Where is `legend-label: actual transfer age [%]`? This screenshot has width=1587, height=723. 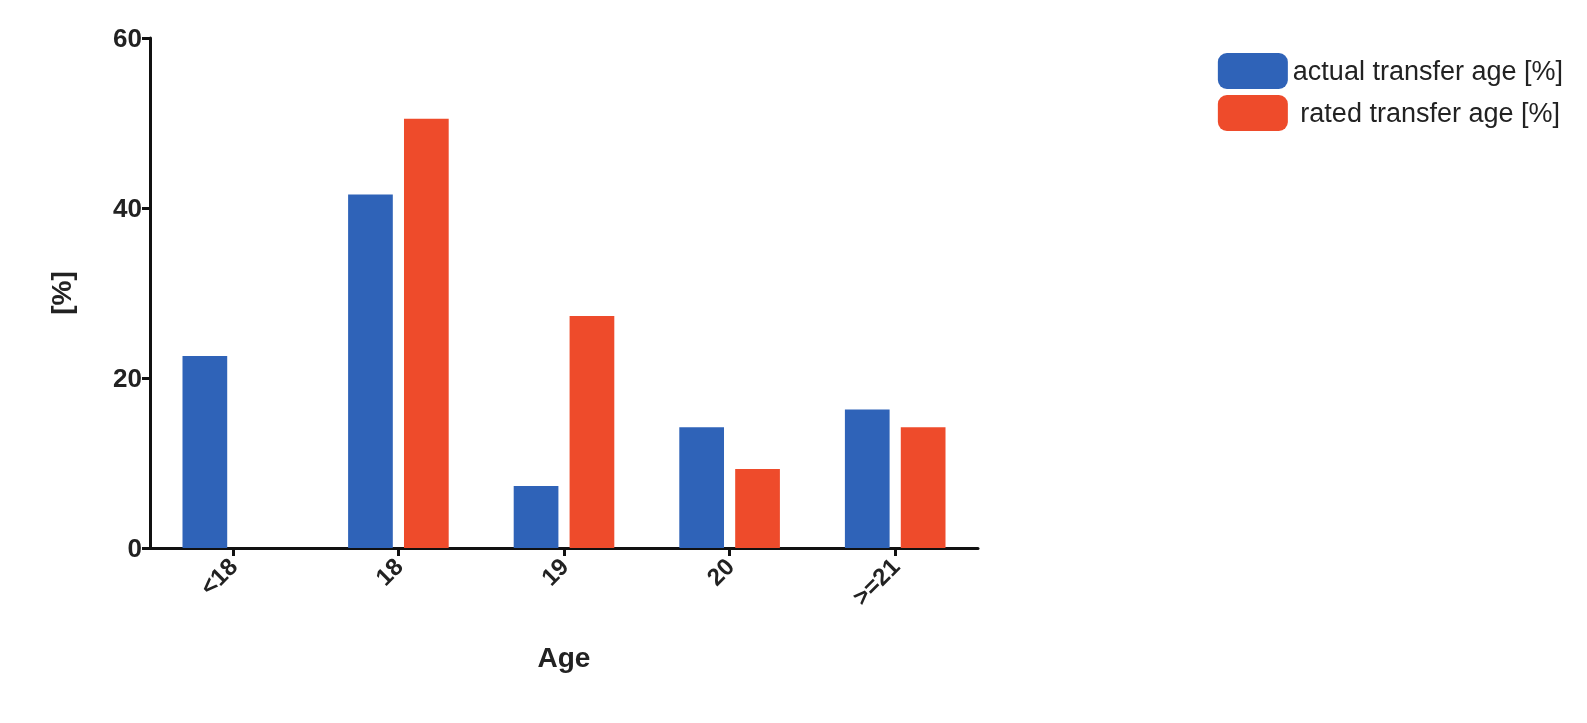
legend-label: actual transfer age [%] is located at coordinates (1428, 71).